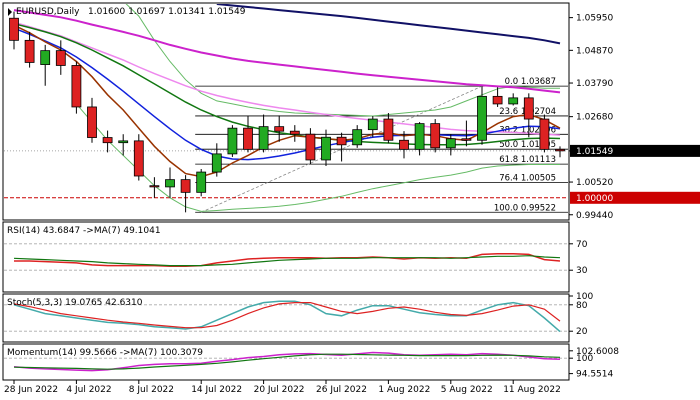 The width and height of the screenshot is (700, 400). What do you see at coordinates (216, 390) in the screenshot?
I see `time-axis-label: 14 Jul 2022` at bounding box center [216, 390].